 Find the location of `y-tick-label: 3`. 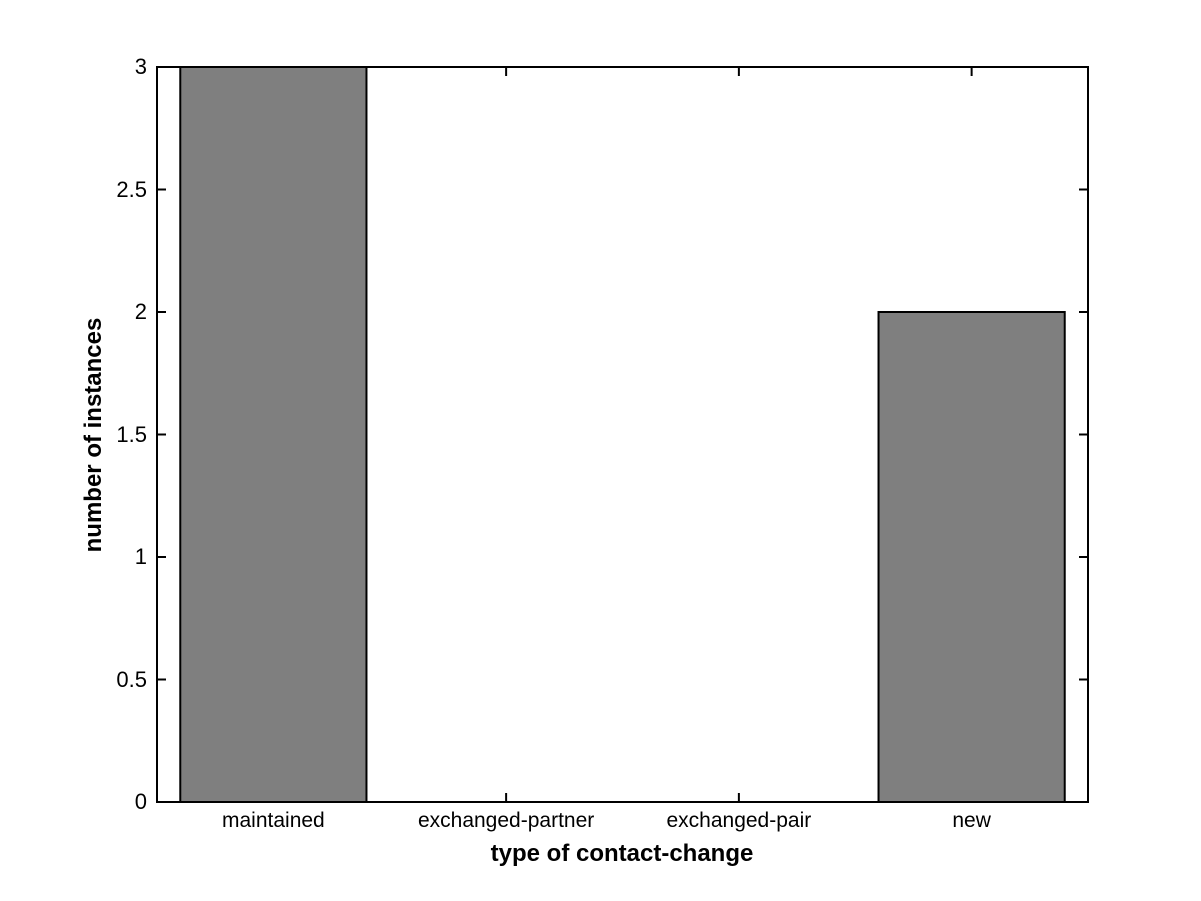

y-tick-label: 3 is located at coordinates (140, 66).